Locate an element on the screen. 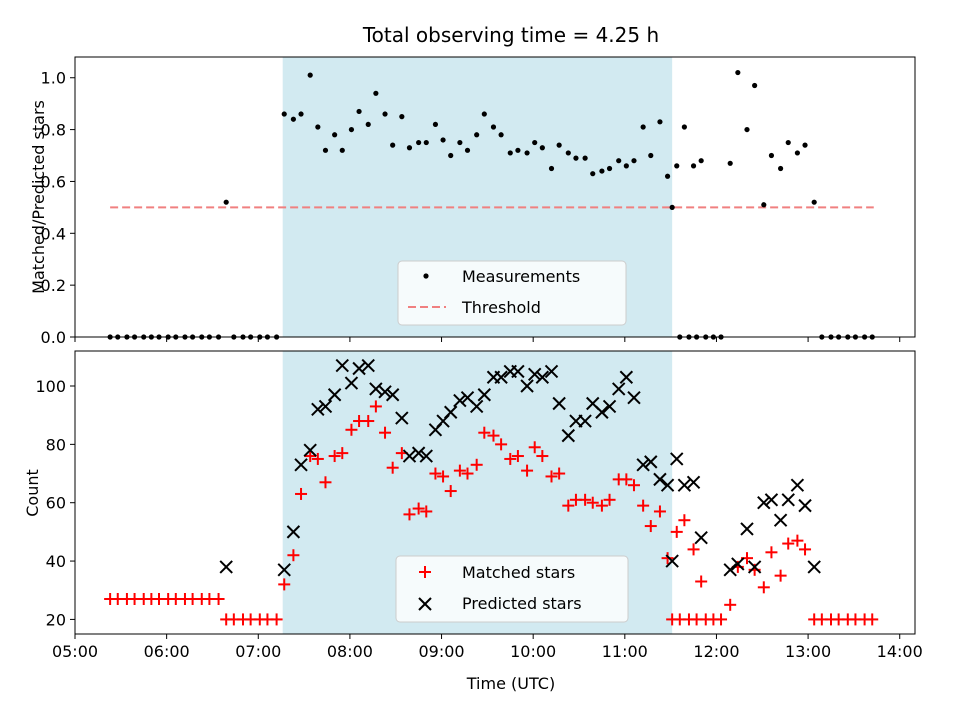 This screenshot has width=960, height=720. bottom-y-tick-label: 100 is located at coordinates (50, 386).